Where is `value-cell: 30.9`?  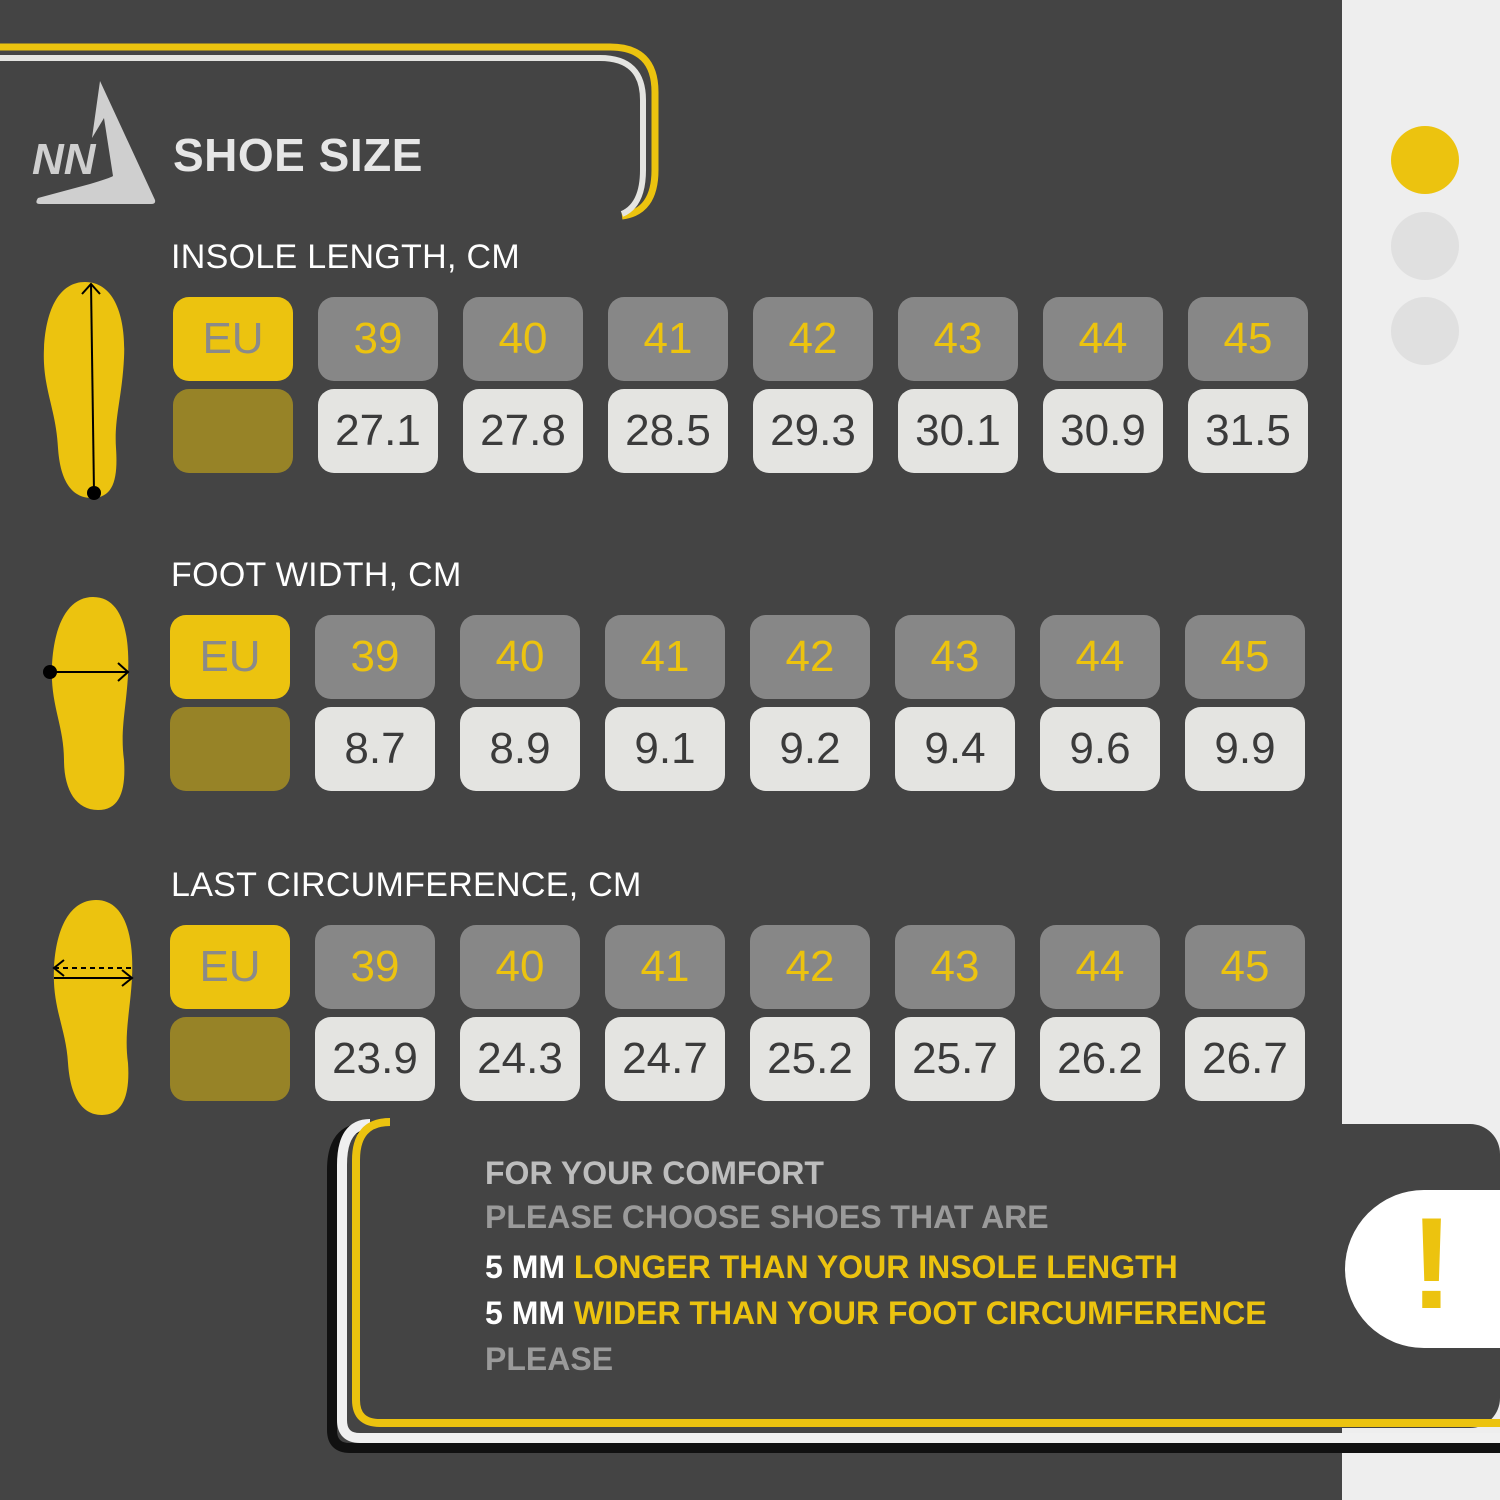
value-cell: 30.9 is located at coordinates (1103, 431).